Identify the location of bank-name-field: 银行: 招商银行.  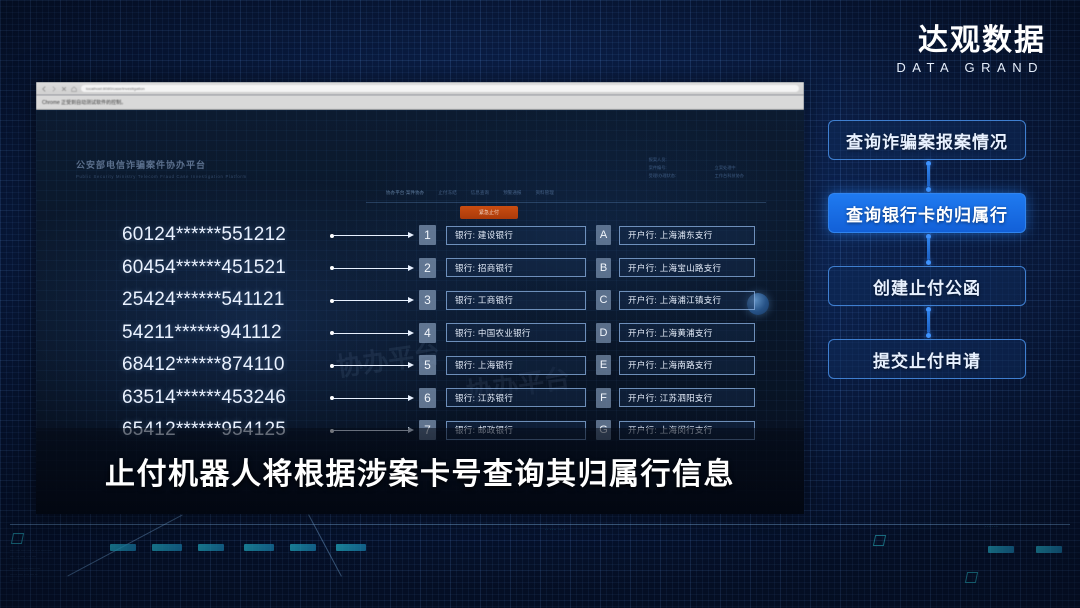
(516, 267).